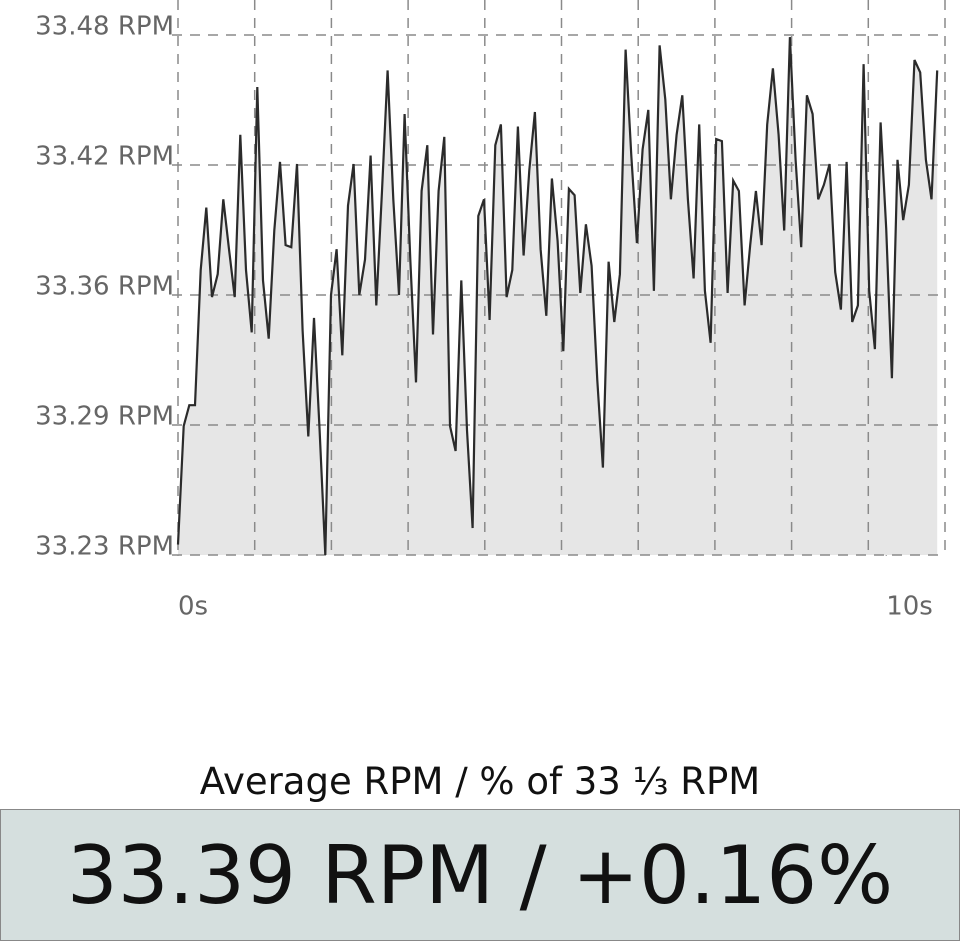 This screenshot has width=960, height=943. Describe the element at coordinates (104, 27) in the screenshot. I see `y-tick-label: 33.48 RPM` at that location.